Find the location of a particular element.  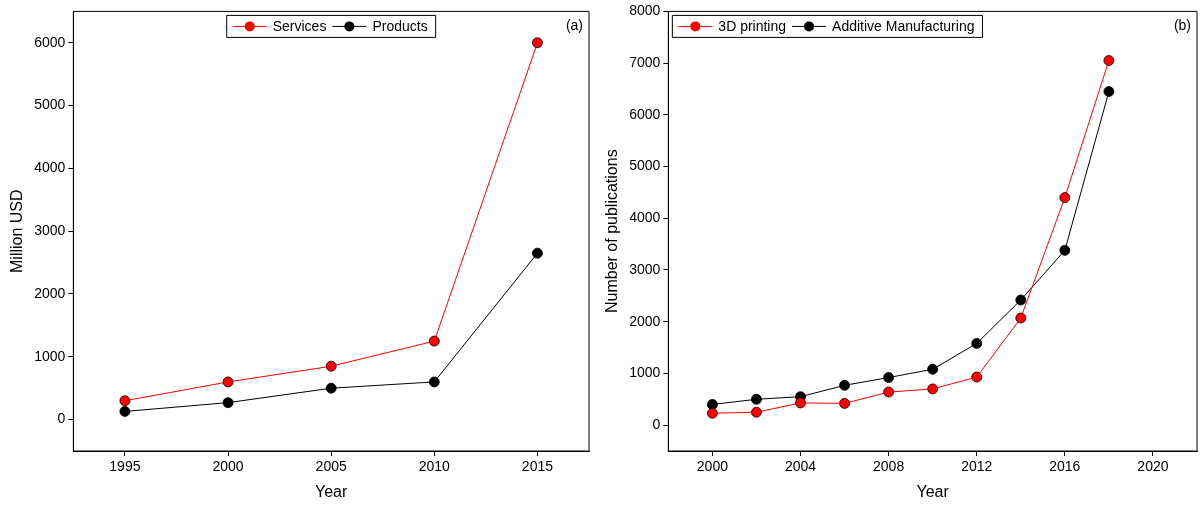

x-tick-label: 2016 is located at coordinates (1065, 466).